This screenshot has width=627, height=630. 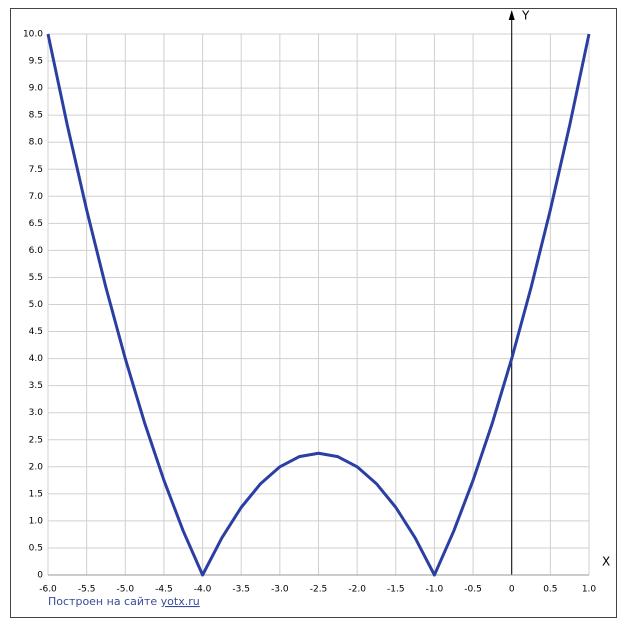 I want to click on x-axis-label: X, so click(x=606, y=562).